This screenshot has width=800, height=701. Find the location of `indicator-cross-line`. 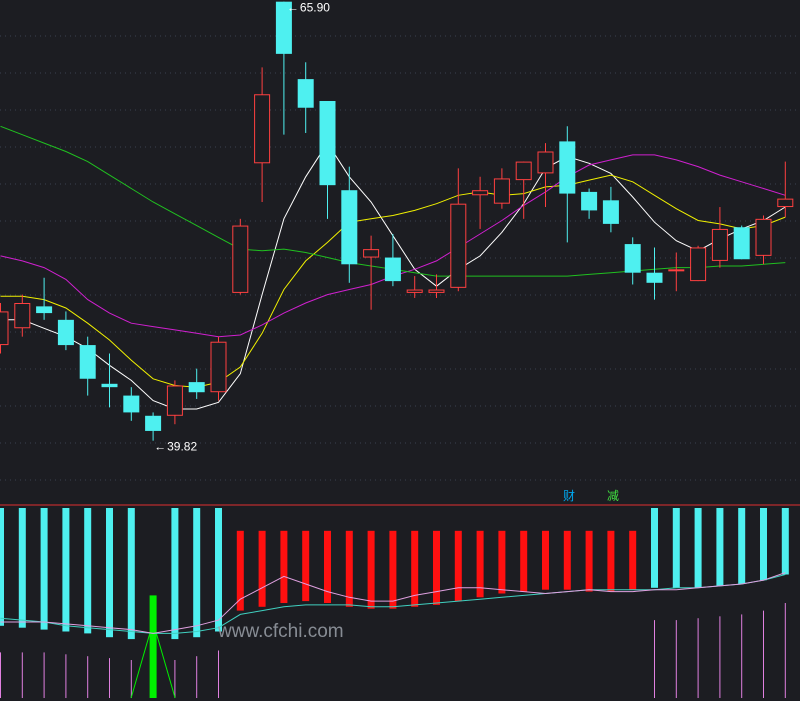

indicator-cross-line is located at coordinates (164, 660).